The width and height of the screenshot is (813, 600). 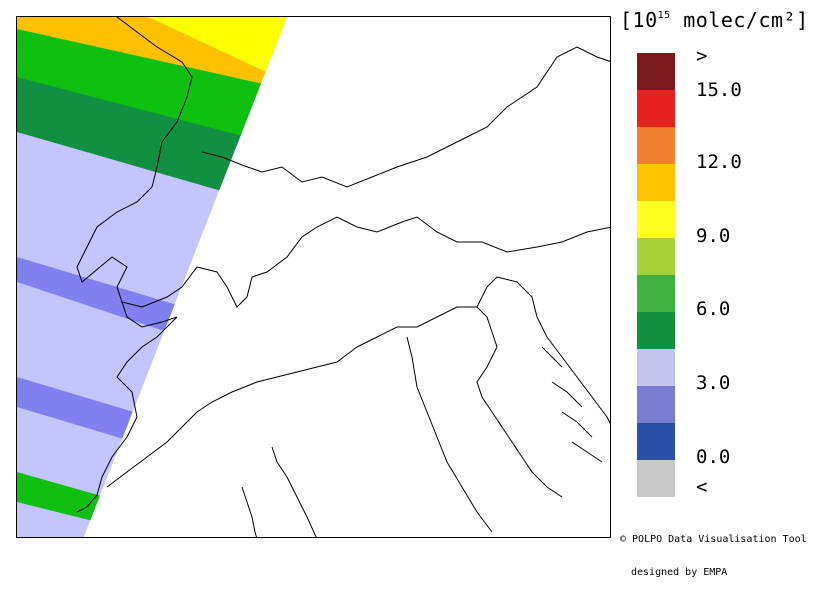 What do you see at coordinates (232, 417) in the screenshot?
I see `coast-liguria` at bounding box center [232, 417].